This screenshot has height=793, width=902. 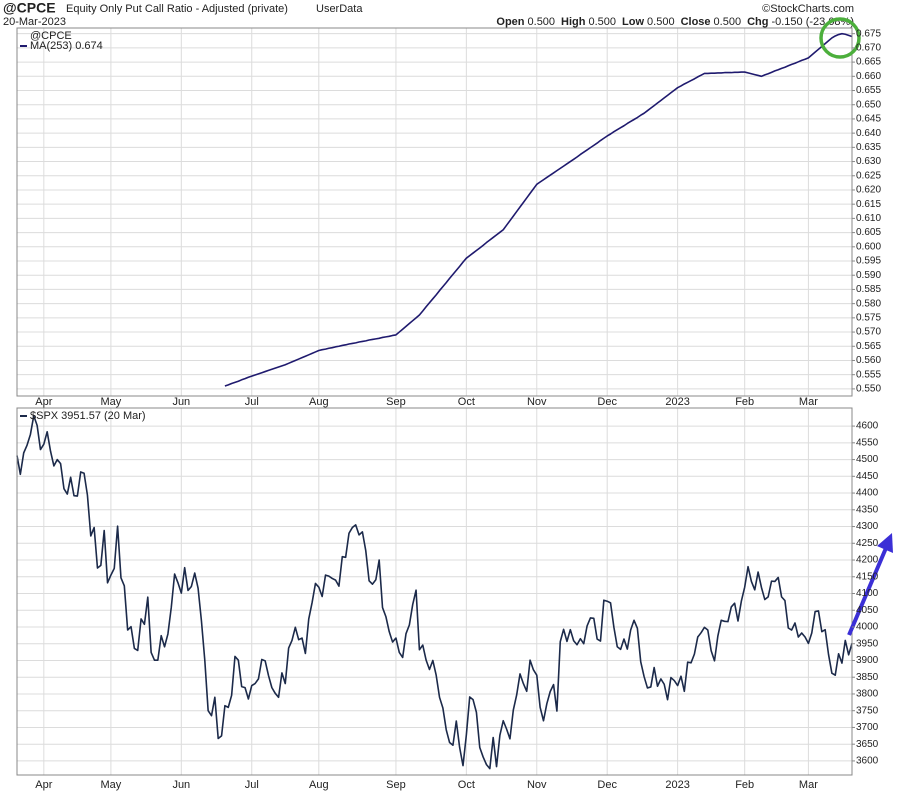 I want to click on y-tick-label: 4050, so click(x=867, y=610).